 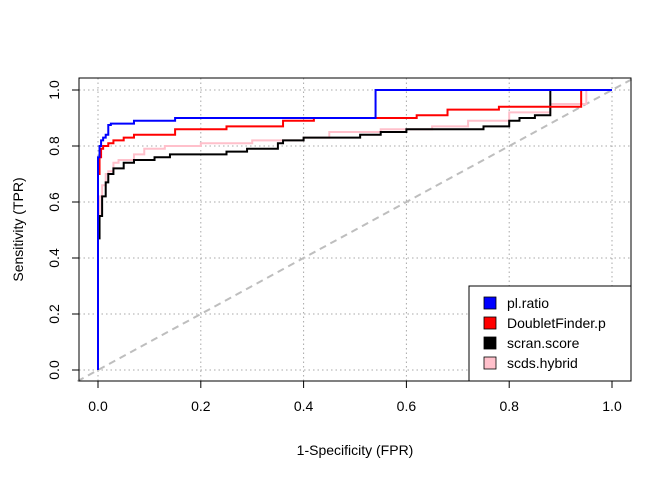 I want to click on y-tick-label: 0.8, so click(x=54, y=146).